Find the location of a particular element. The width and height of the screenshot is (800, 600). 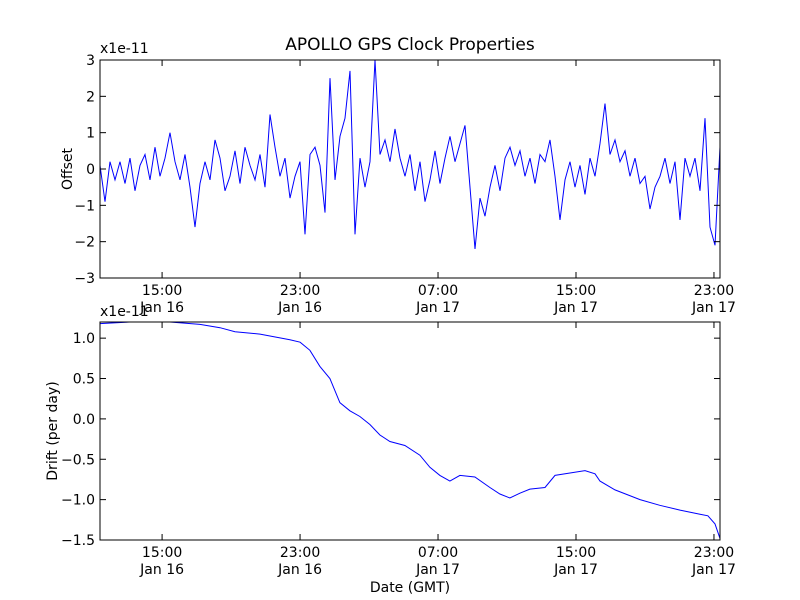

offset-ytick-label: −2 is located at coordinates (84, 243).